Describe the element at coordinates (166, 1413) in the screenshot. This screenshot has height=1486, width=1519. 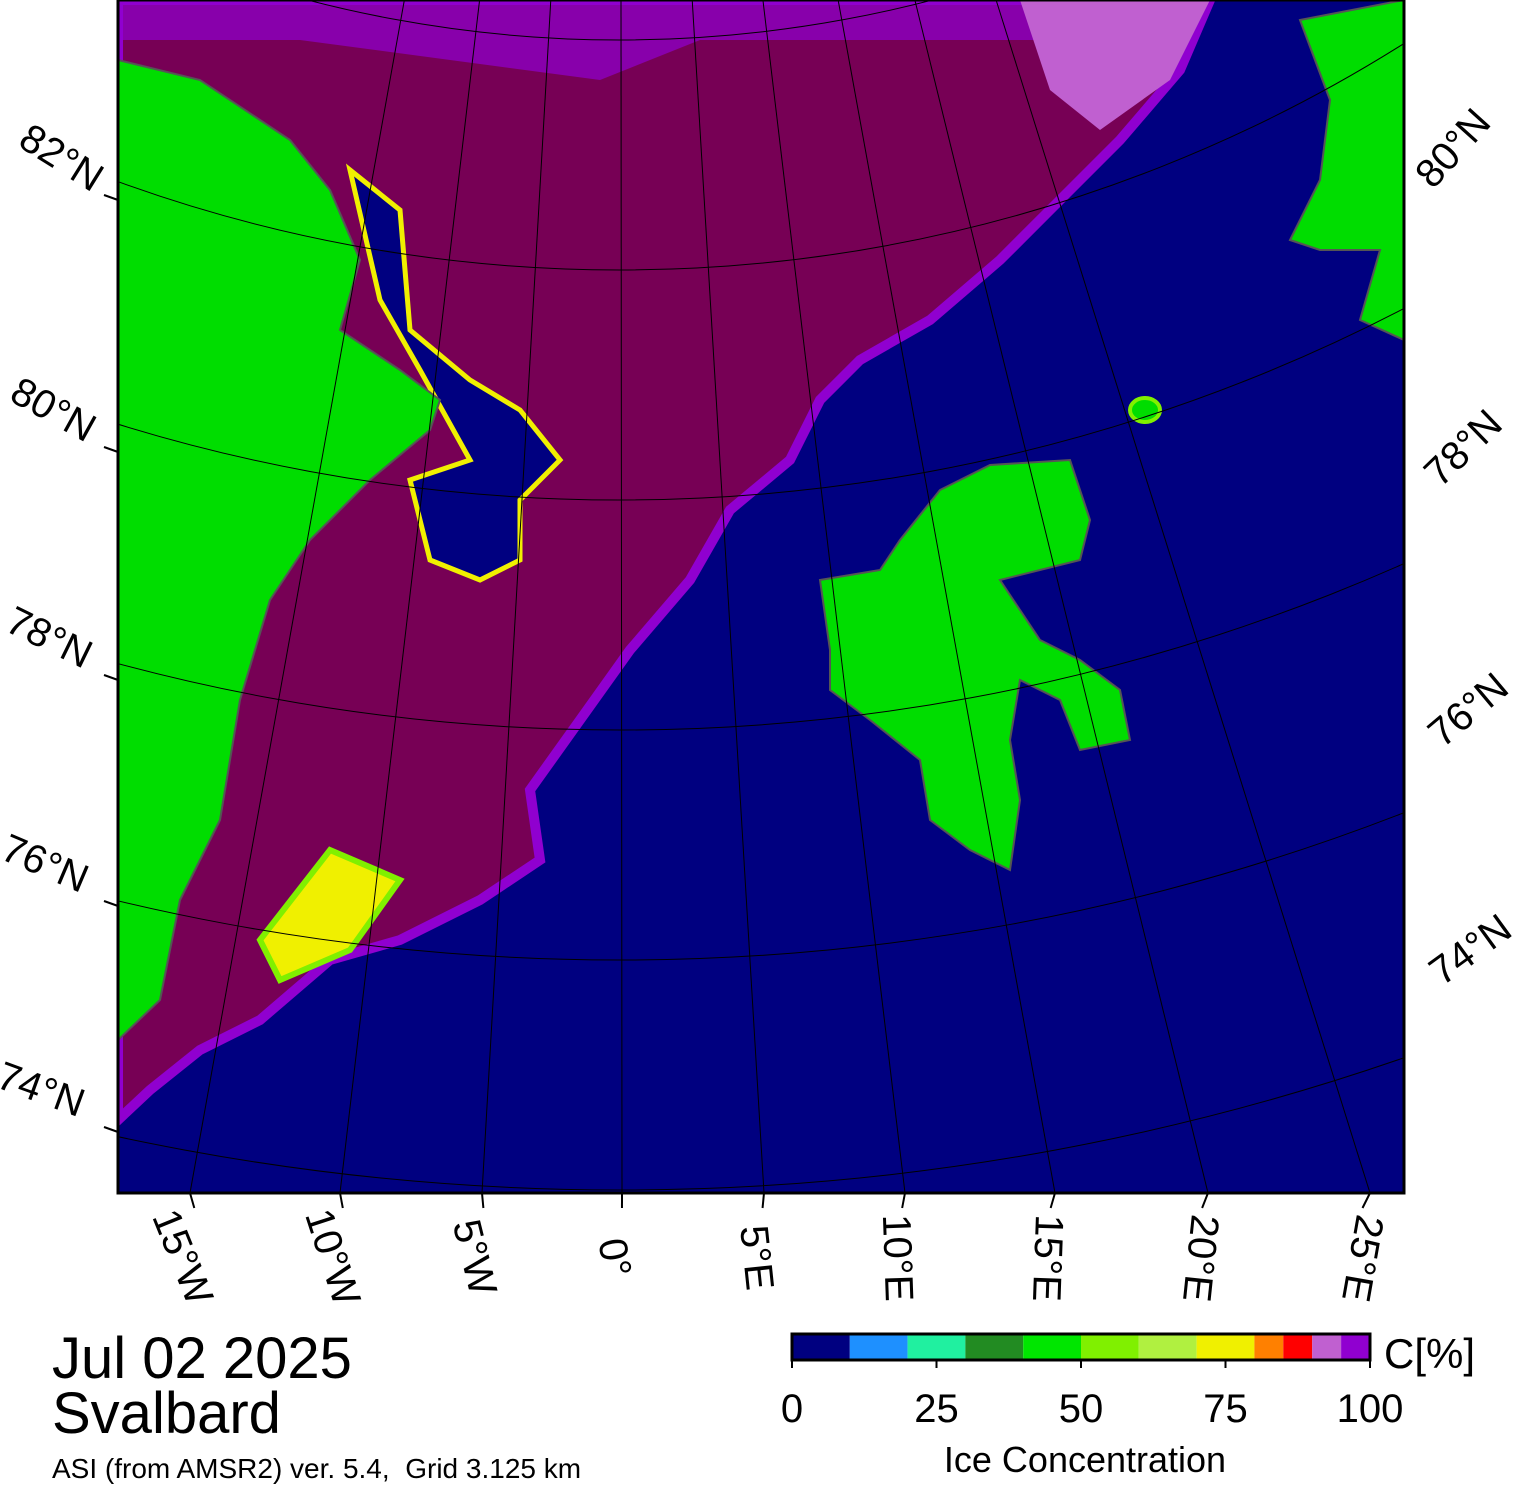
I see `region: Svalbard` at that location.